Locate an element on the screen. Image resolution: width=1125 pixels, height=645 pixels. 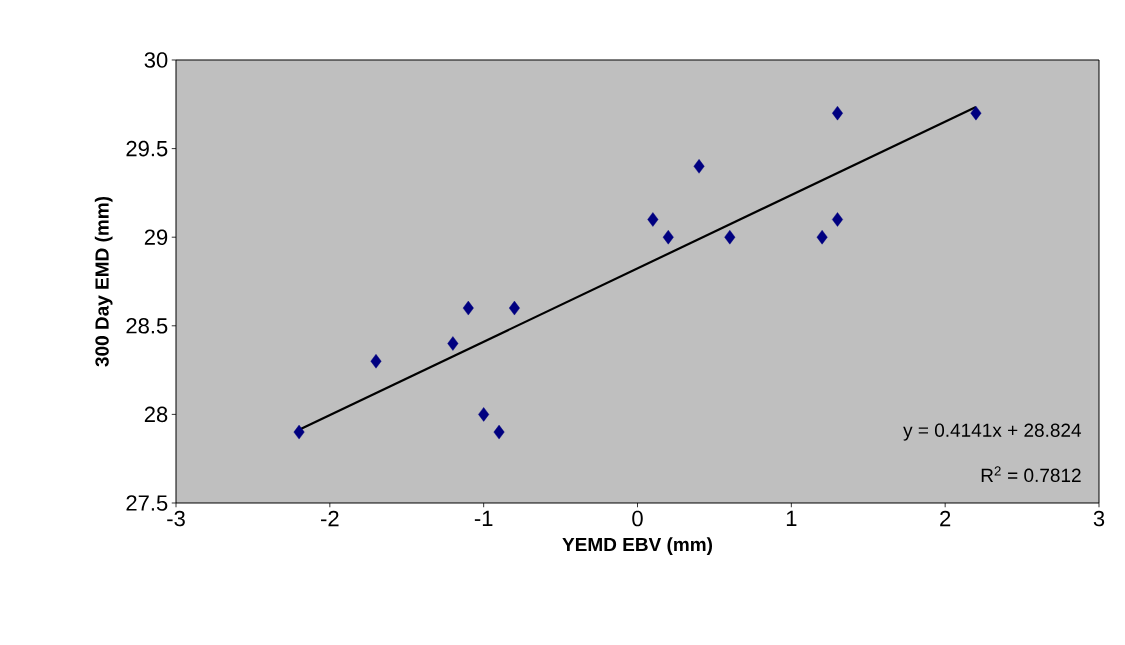
x-tick-label: 2 is located at coordinates (945, 518).